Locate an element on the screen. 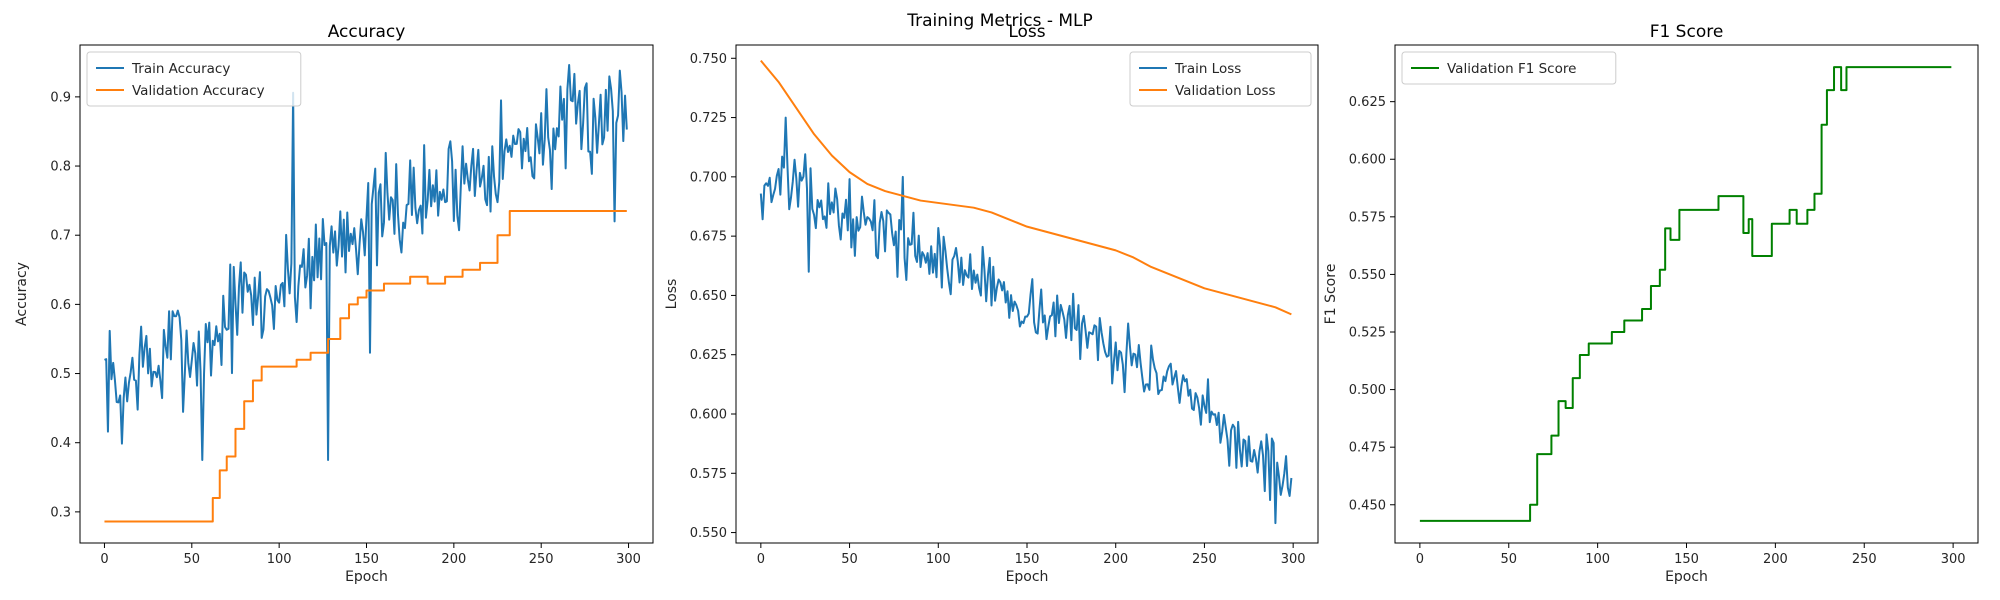 The image size is (2000, 600). y-tick-label: 0.3 is located at coordinates (60, 512).